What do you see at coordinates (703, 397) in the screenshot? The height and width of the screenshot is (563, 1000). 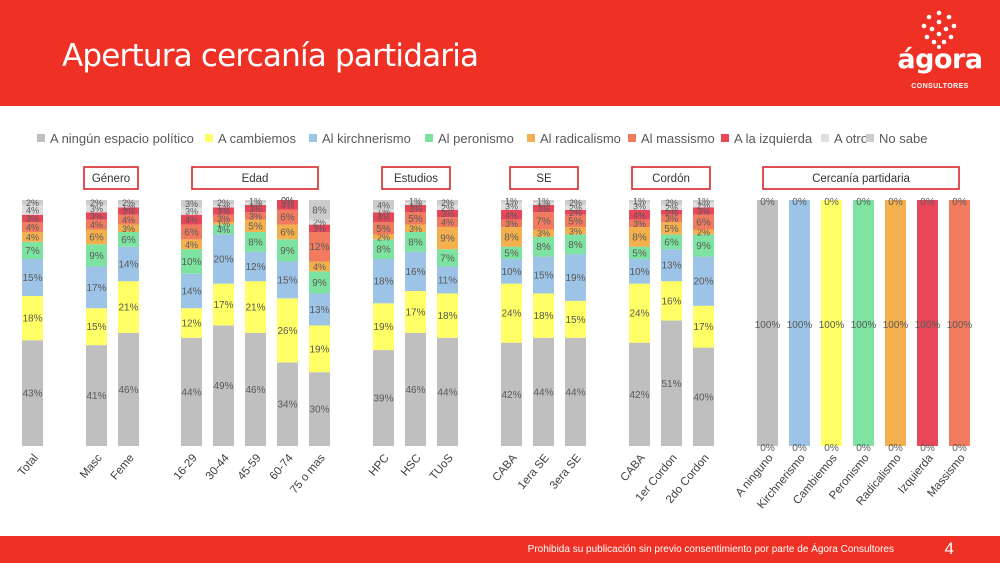 I see `data-label: 40%` at bounding box center [703, 397].